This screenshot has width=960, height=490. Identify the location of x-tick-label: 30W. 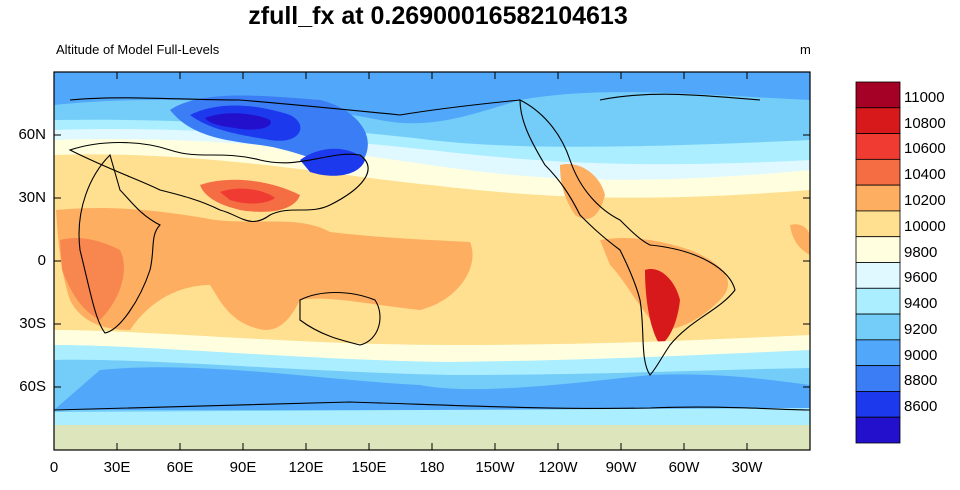
(747, 467).